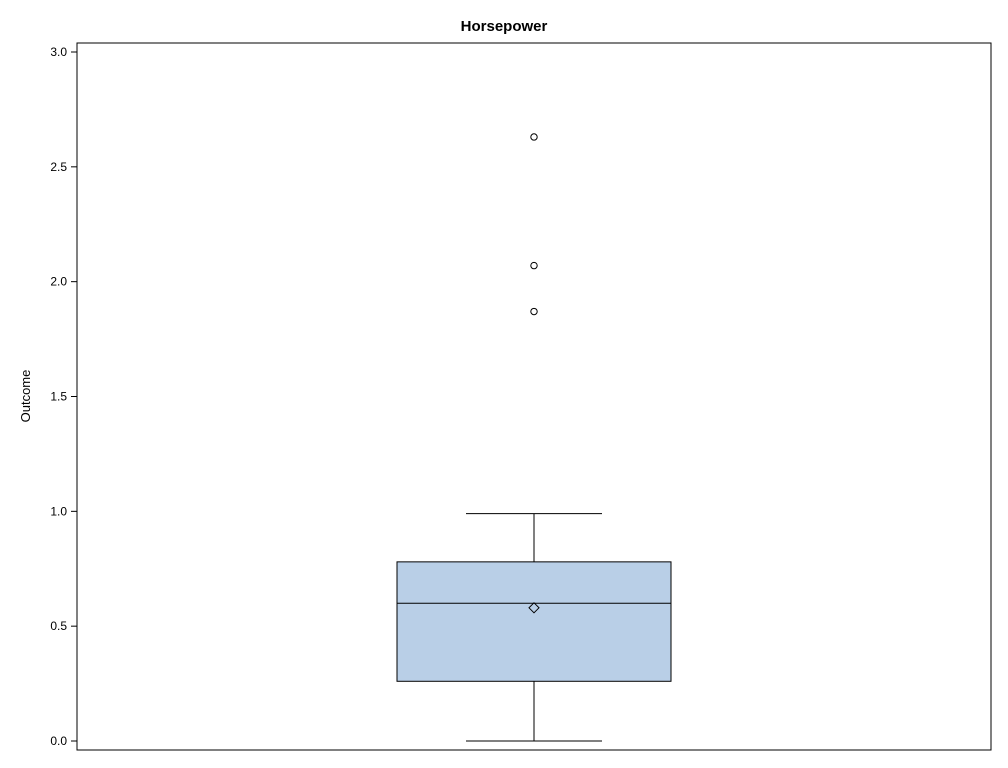 The image size is (1008, 768). What do you see at coordinates (58, 397) in the screenshot?
I see `y-tick-label: 1.5` at bounding box center [58, 397].